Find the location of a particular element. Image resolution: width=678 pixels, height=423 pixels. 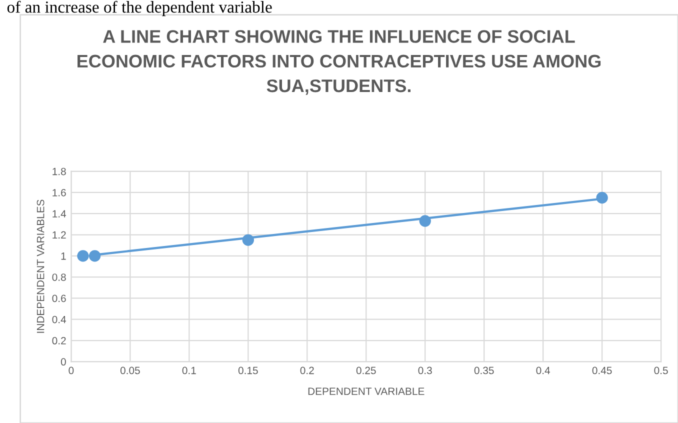

y-axis-title: INDEPENDENT VARIABLES is located at coordinates (40, 266).